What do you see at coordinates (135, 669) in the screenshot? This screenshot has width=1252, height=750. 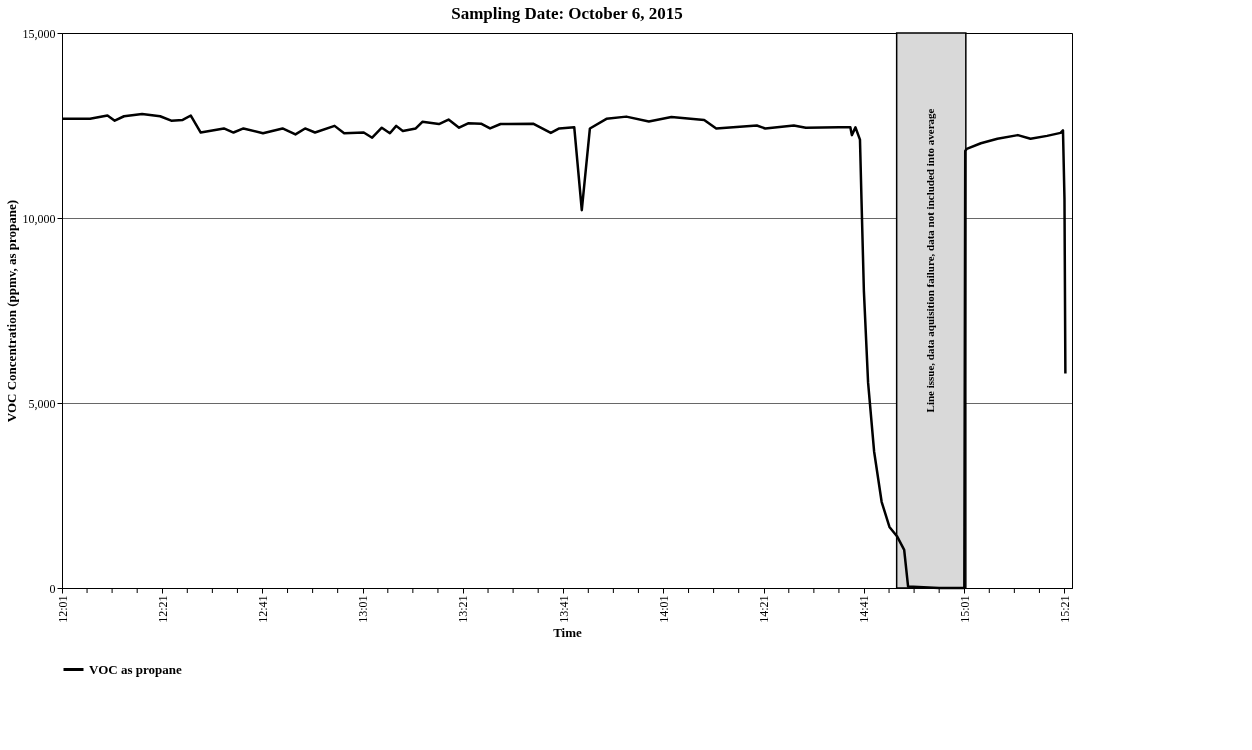 I see `legend-label: VOC as propane` at bounding box center [135, 669].